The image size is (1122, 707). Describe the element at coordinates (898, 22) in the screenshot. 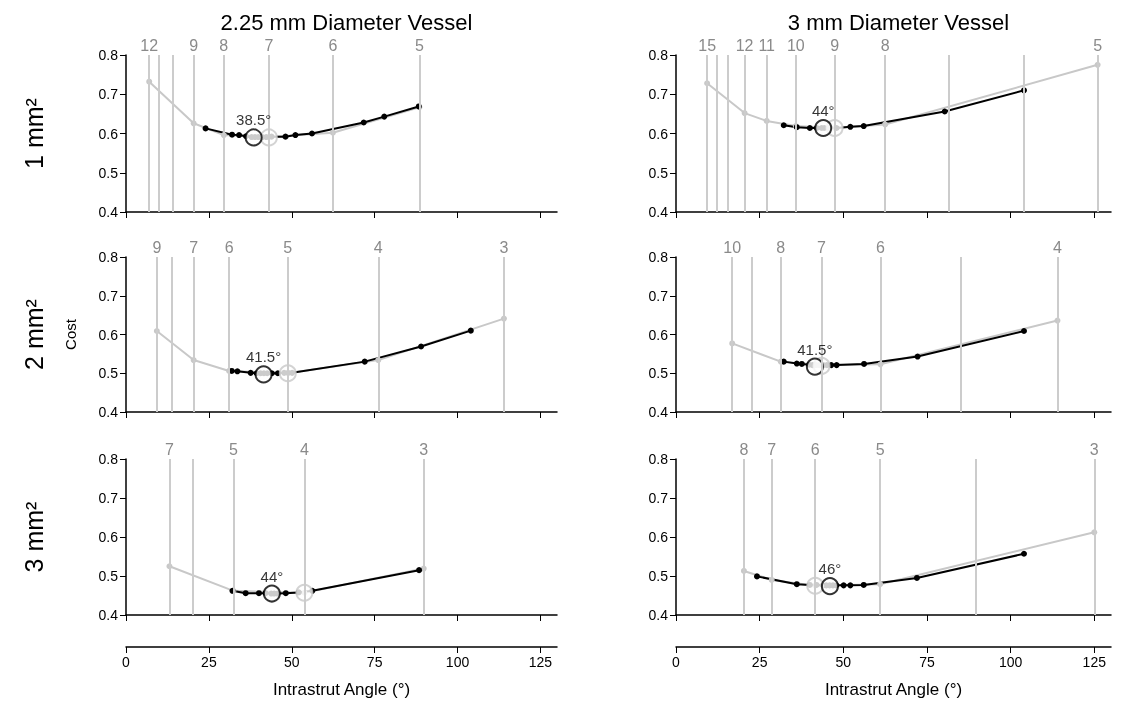

I see `chart-title: 3 mm Diameter Vessel` at that location.